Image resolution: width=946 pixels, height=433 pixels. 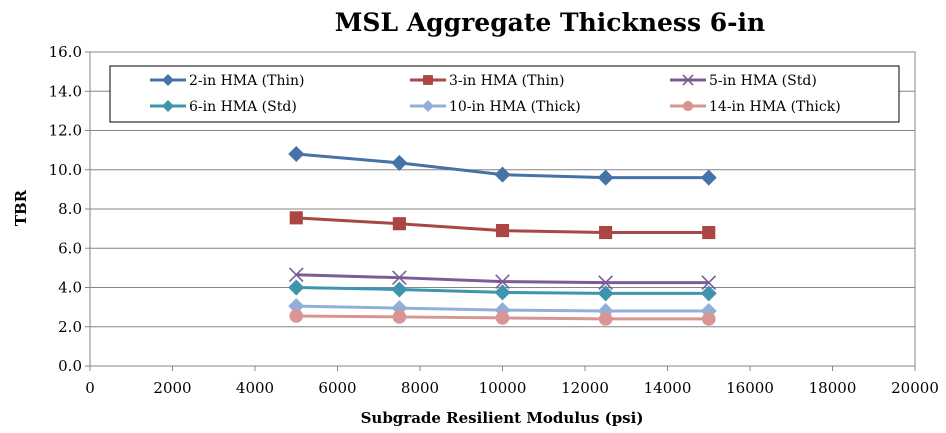 I want to click on x-tick-label: 0, so click(x=90, y=388).